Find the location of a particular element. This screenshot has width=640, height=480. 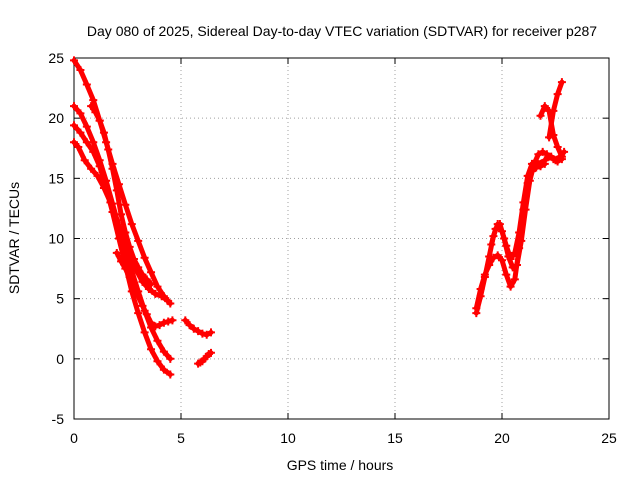

x-axis-label: GPS time / hours is located at coordinates (340, 465).